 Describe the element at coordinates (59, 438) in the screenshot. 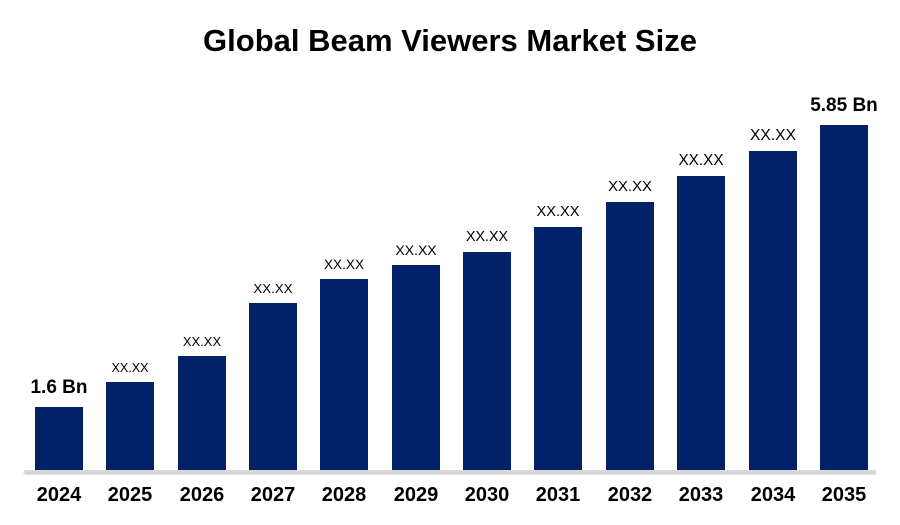

I see `bar-2024` at that location.